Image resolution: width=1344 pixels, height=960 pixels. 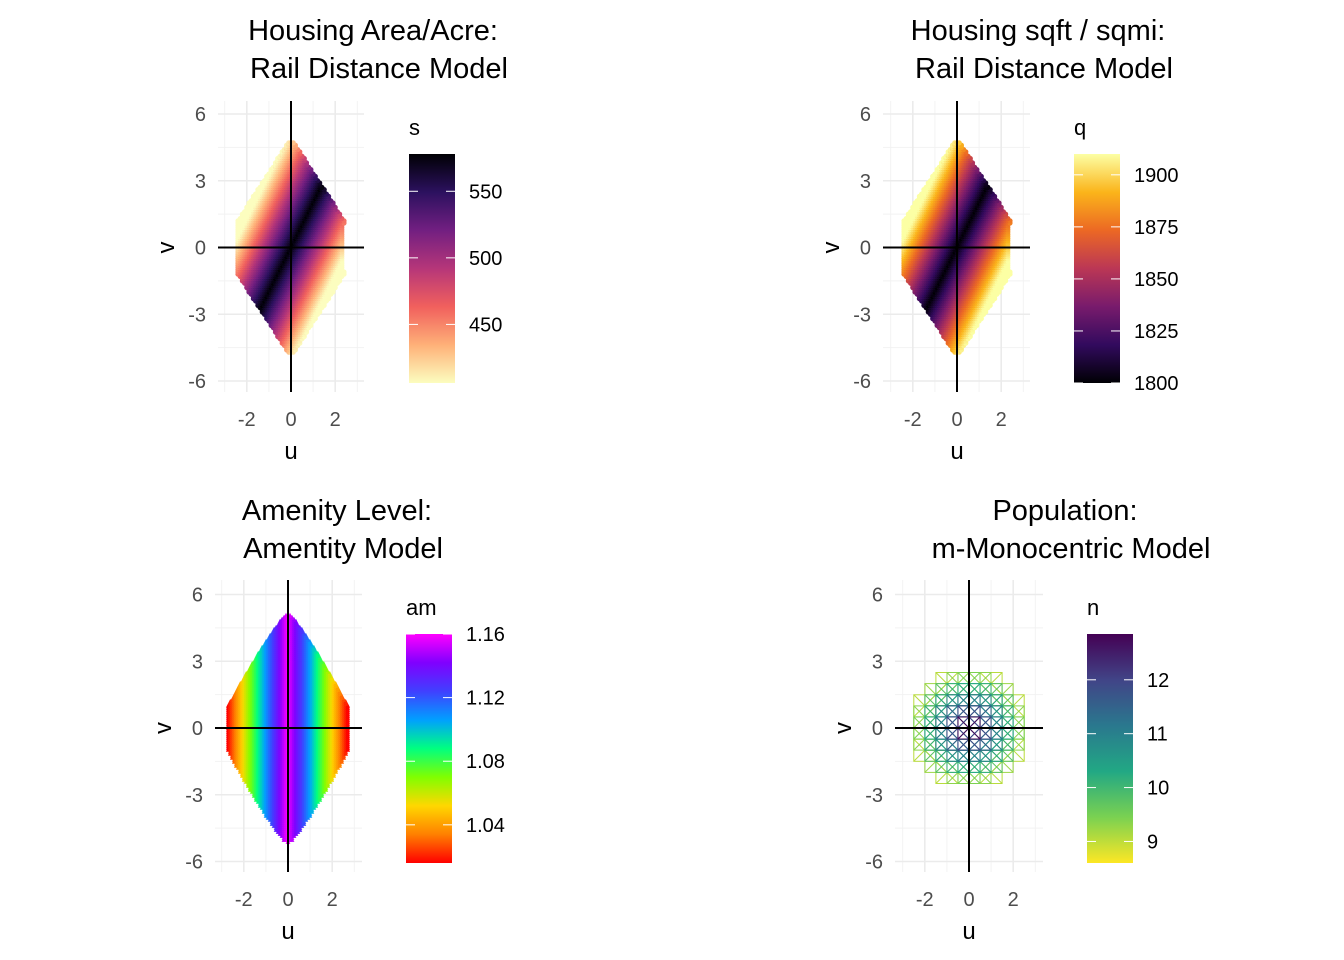 I want to click on chart-title-line1: Housing Area/Acre:, so click(x=373, y=31).